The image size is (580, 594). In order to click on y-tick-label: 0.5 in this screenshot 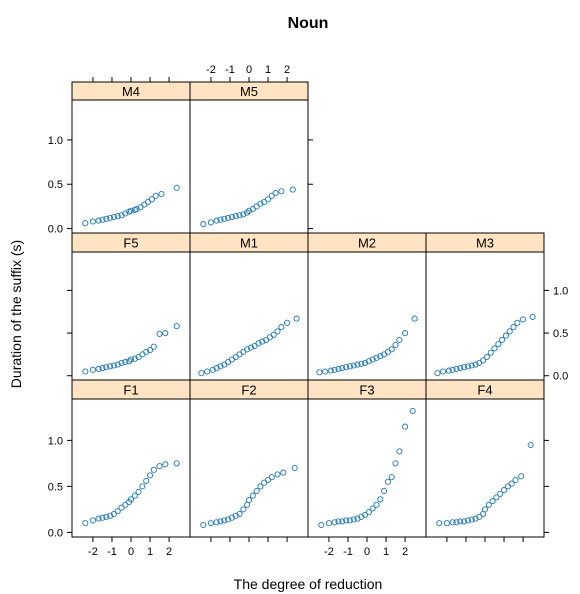, I will do `click(55, 487)`.